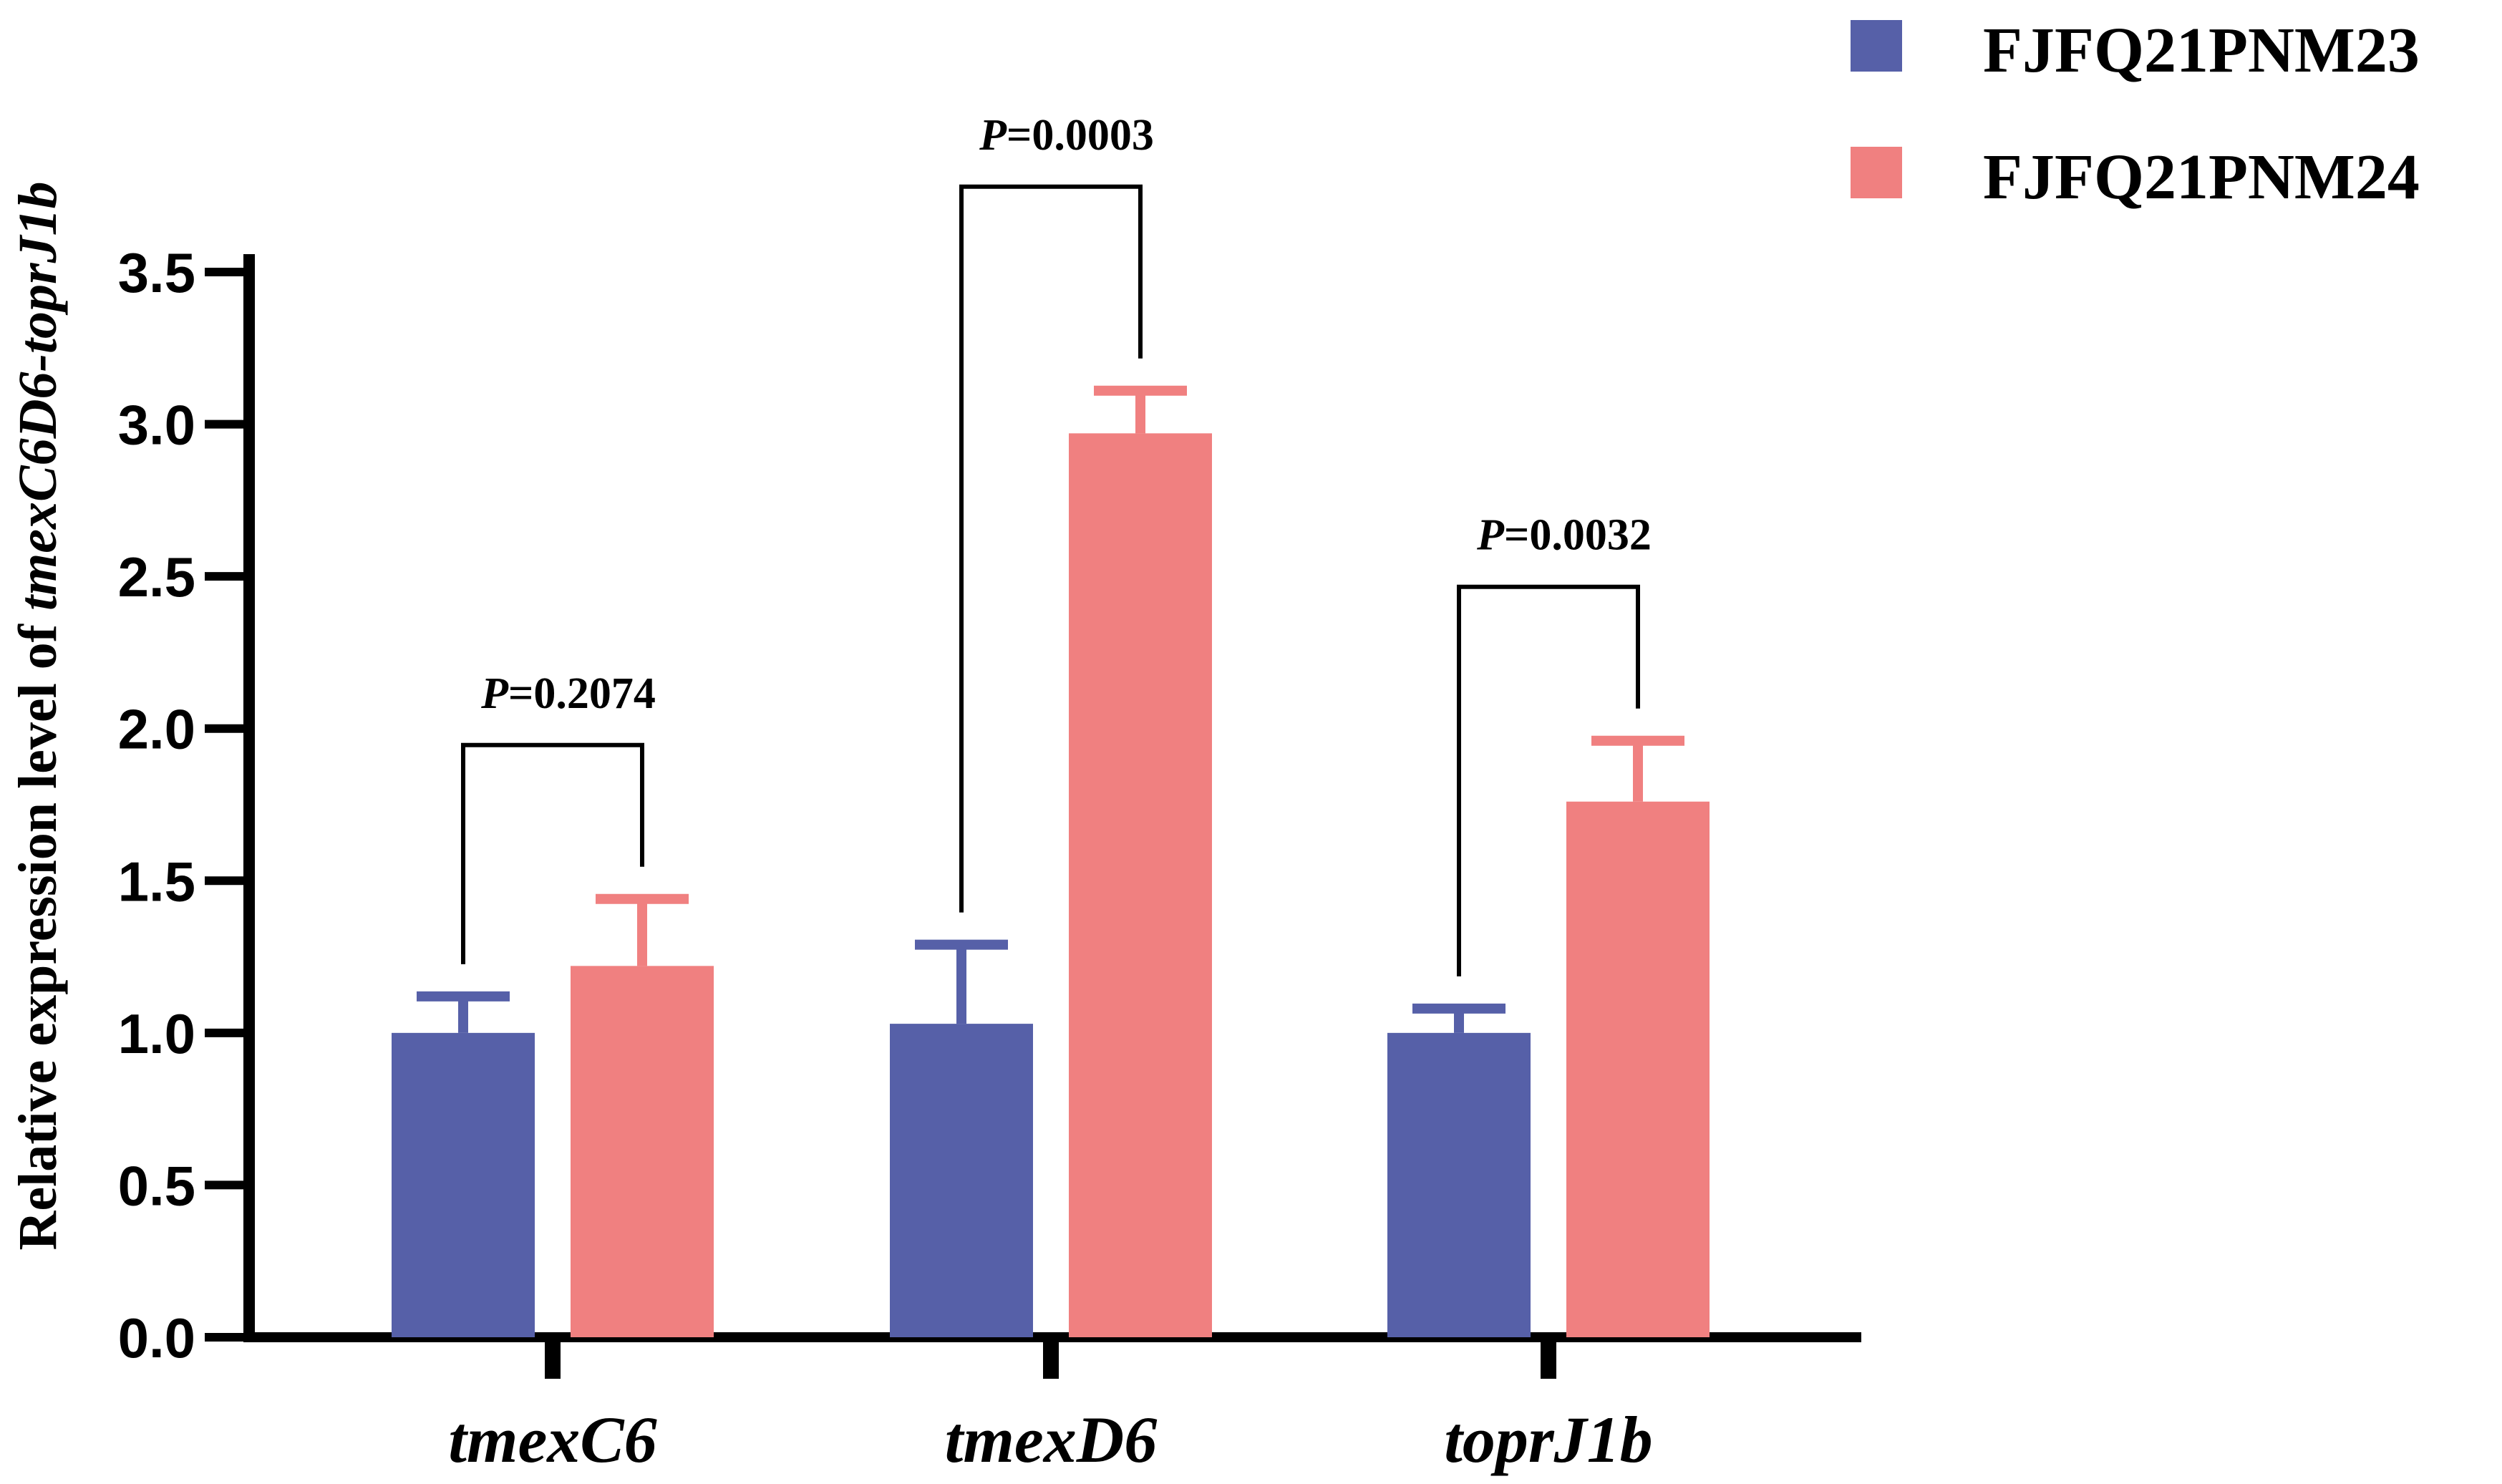 The width and height of the screenshot is (2502, 1484). I want to click on y-tick-label: 2.5, so click(156, 576).